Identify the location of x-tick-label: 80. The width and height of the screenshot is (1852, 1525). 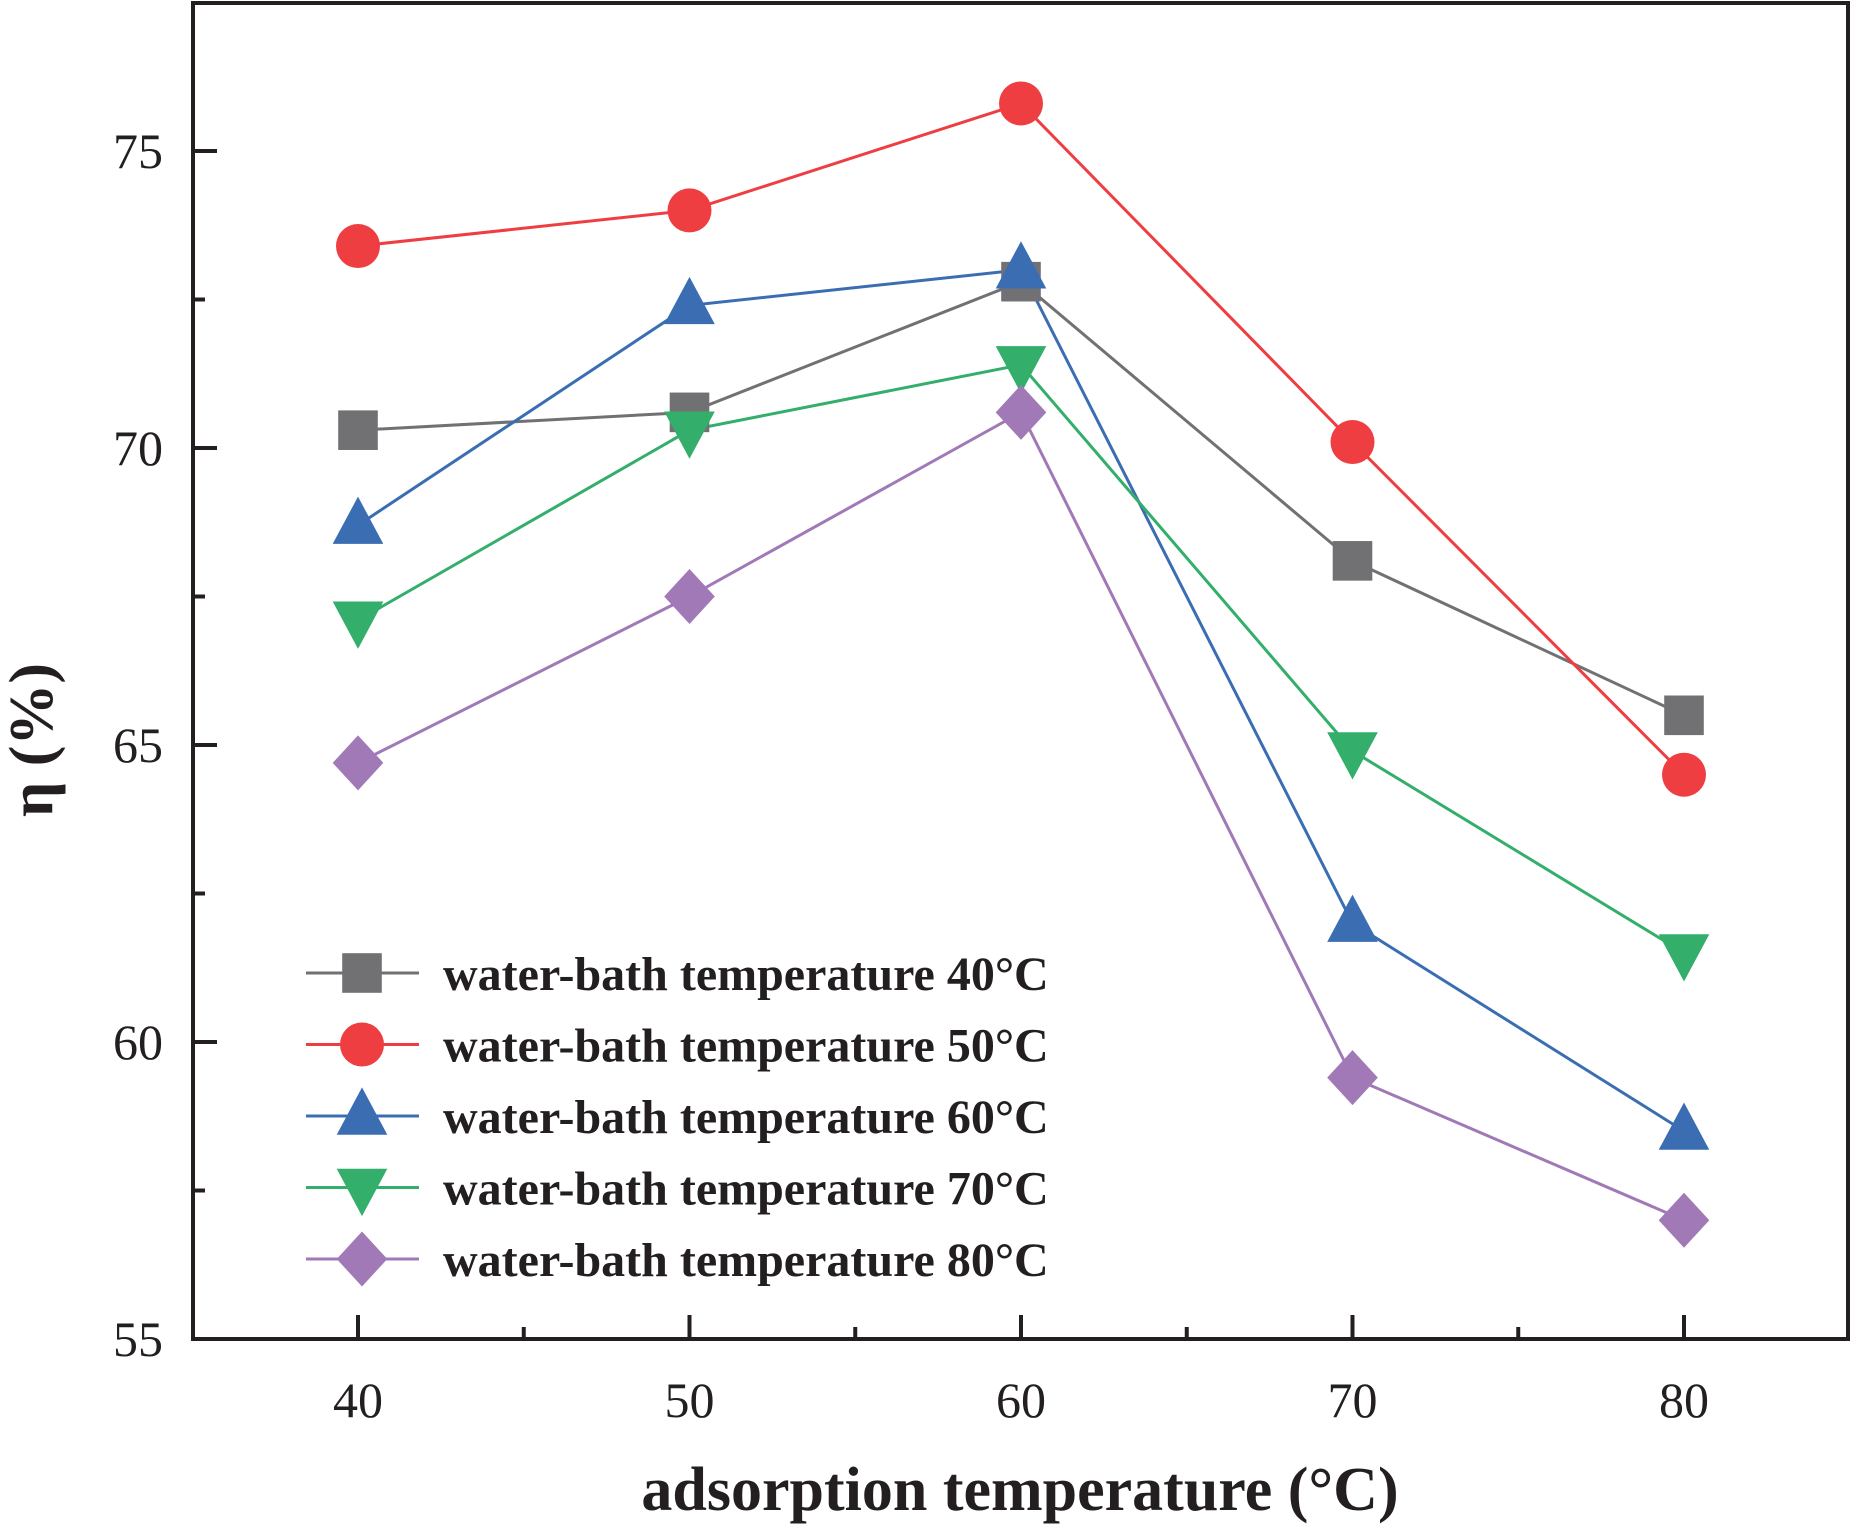
(1684, 1400).